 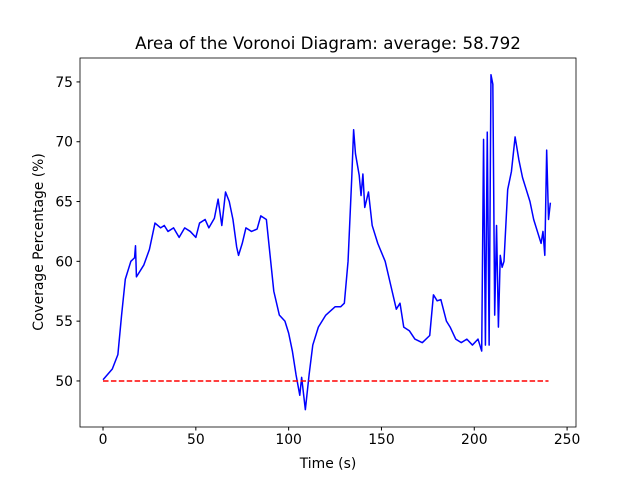 What do you see at coordinates (64, 262) in the screenshot?
I see `y-tick-label: 60` at bounding box center [64, 262].